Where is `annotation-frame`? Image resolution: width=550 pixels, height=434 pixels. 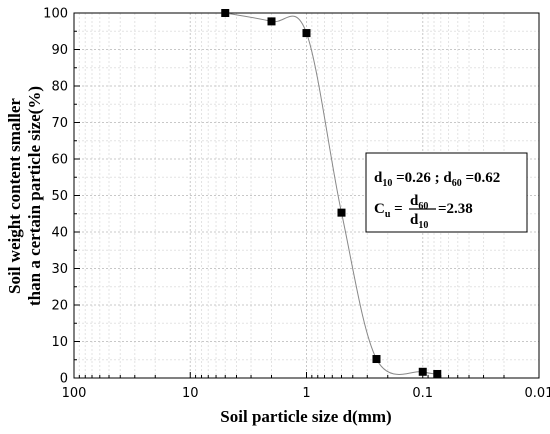 annotation-frame is located at coordinates (446, 192).